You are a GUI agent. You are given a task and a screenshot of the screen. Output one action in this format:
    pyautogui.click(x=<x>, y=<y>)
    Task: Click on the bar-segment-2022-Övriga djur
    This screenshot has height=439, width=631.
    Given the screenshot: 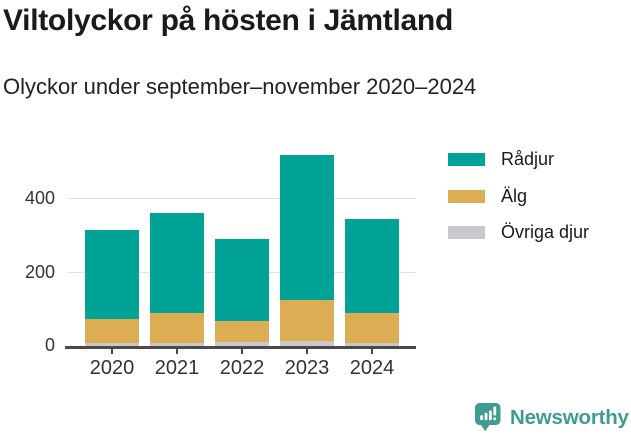 What is the action you would take?
    pyautogui.click(x=242, y=343)
    